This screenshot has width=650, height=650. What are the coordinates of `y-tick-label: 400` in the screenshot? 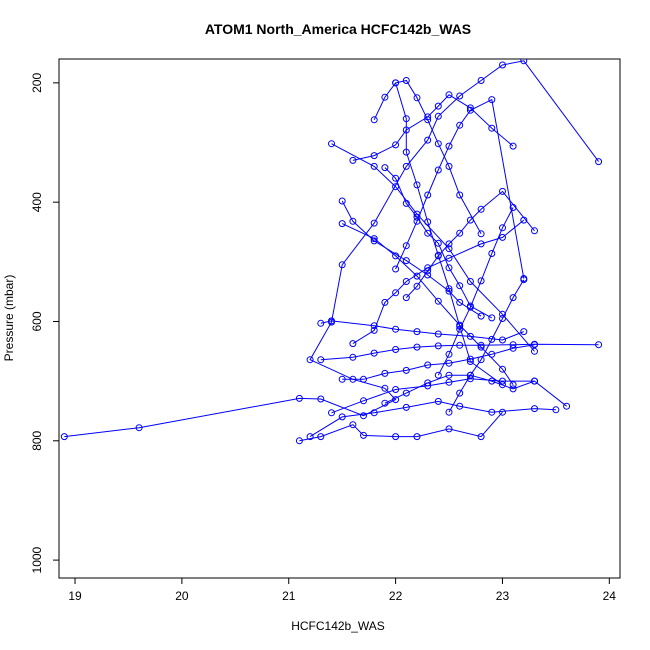 It's located at (37, 202).